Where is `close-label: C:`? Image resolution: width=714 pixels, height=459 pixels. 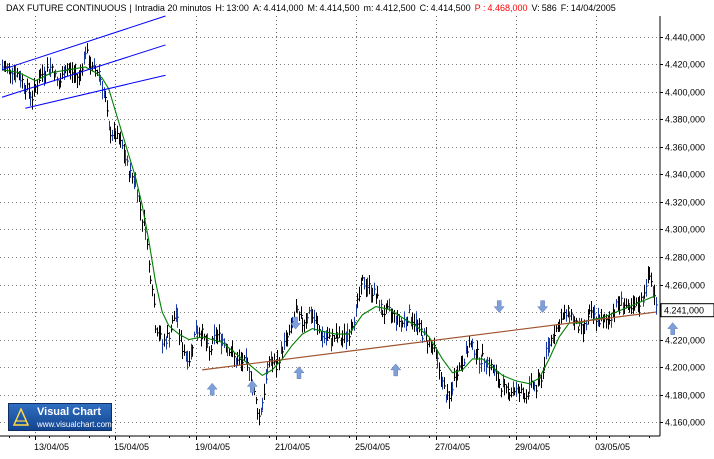
close-label: C: is located at coordinates (424, 8).